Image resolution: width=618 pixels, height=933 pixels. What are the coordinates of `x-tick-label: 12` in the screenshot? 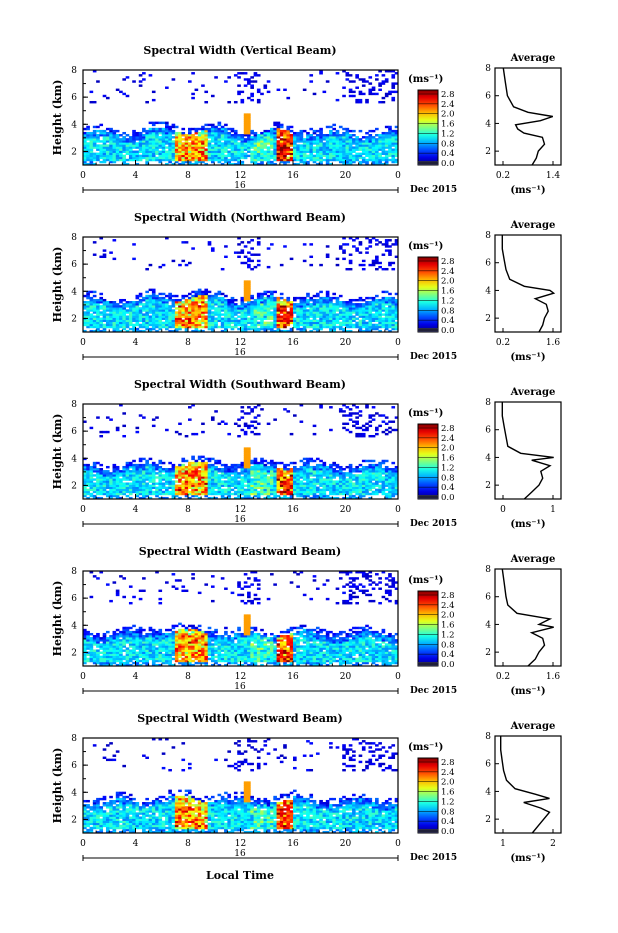 It's located at (240, 343).